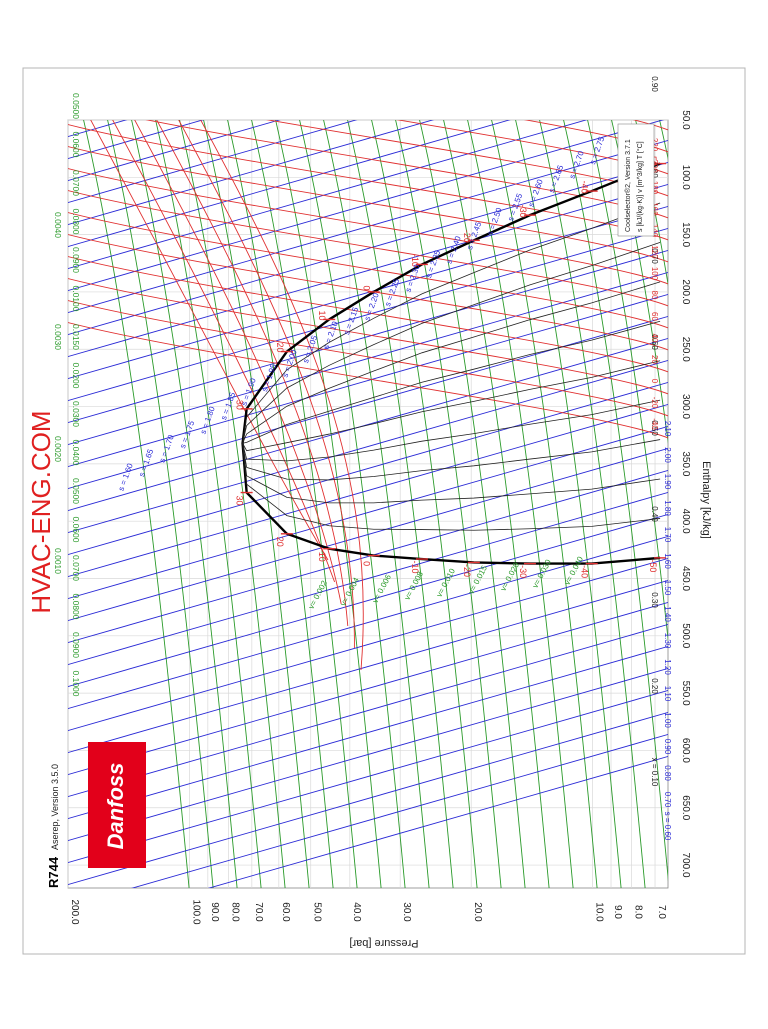 This screenshot has width=768, height=1029. I want to click on quality-label: 0.30, so click(654, 600).